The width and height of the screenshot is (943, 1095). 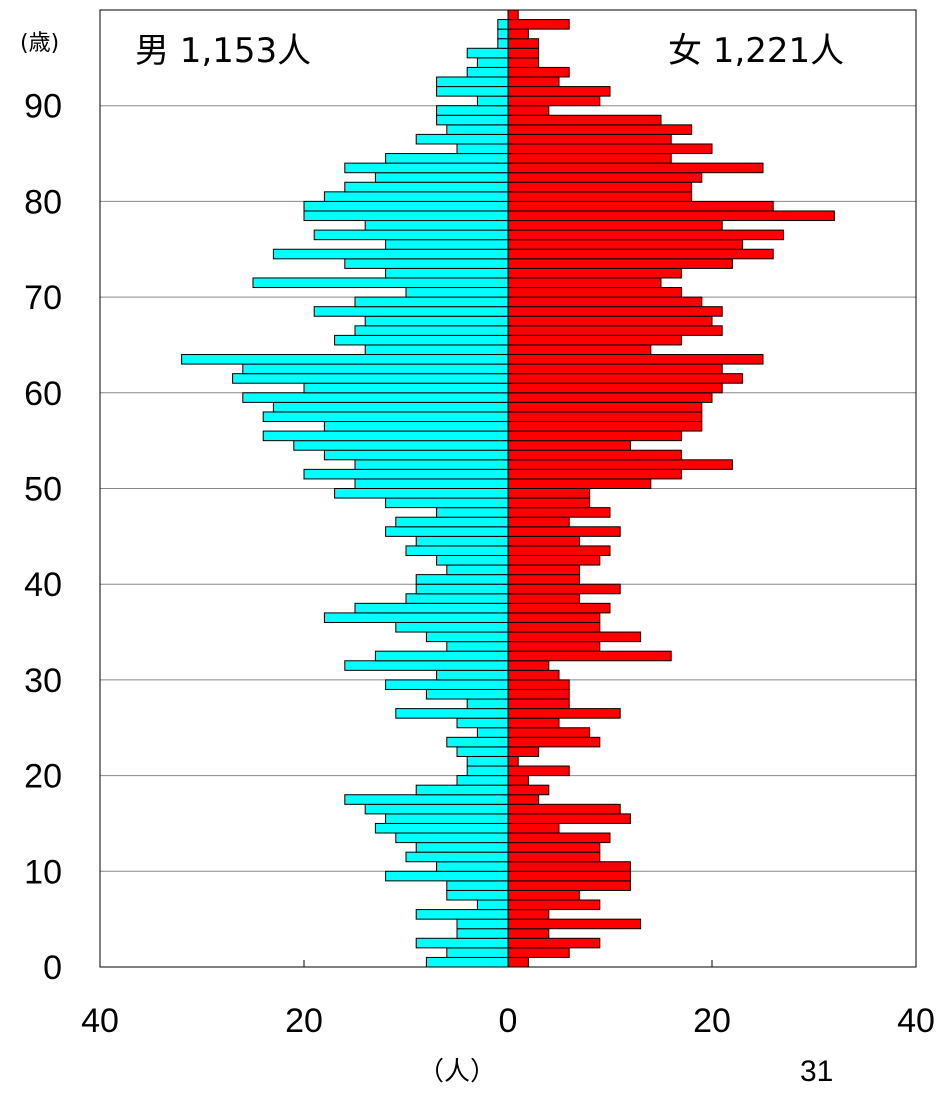 What do you see at coordinates (100, 1021) in the screenshot?
I see `x-tick-label: 40` at bounding box center [100, 1021].